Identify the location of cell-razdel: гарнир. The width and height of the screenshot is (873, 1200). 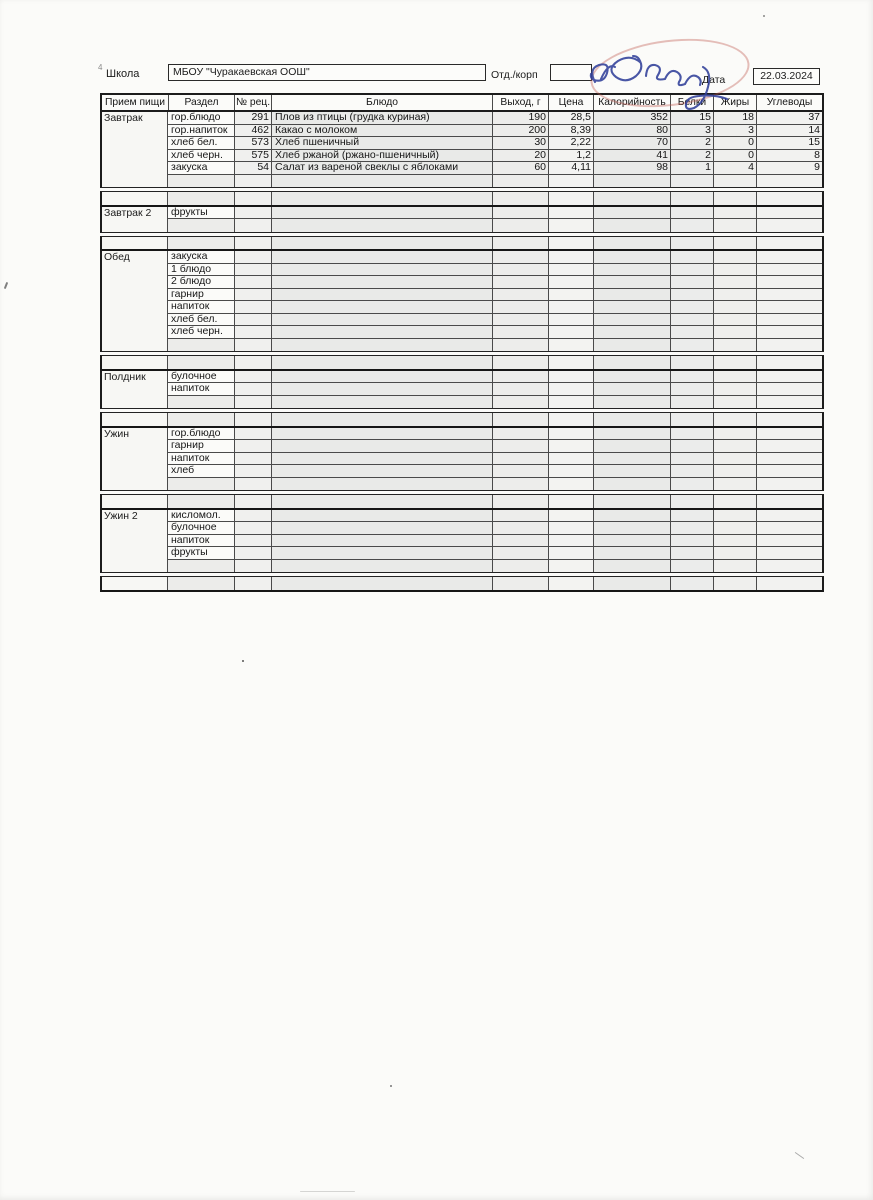
(201, 294).